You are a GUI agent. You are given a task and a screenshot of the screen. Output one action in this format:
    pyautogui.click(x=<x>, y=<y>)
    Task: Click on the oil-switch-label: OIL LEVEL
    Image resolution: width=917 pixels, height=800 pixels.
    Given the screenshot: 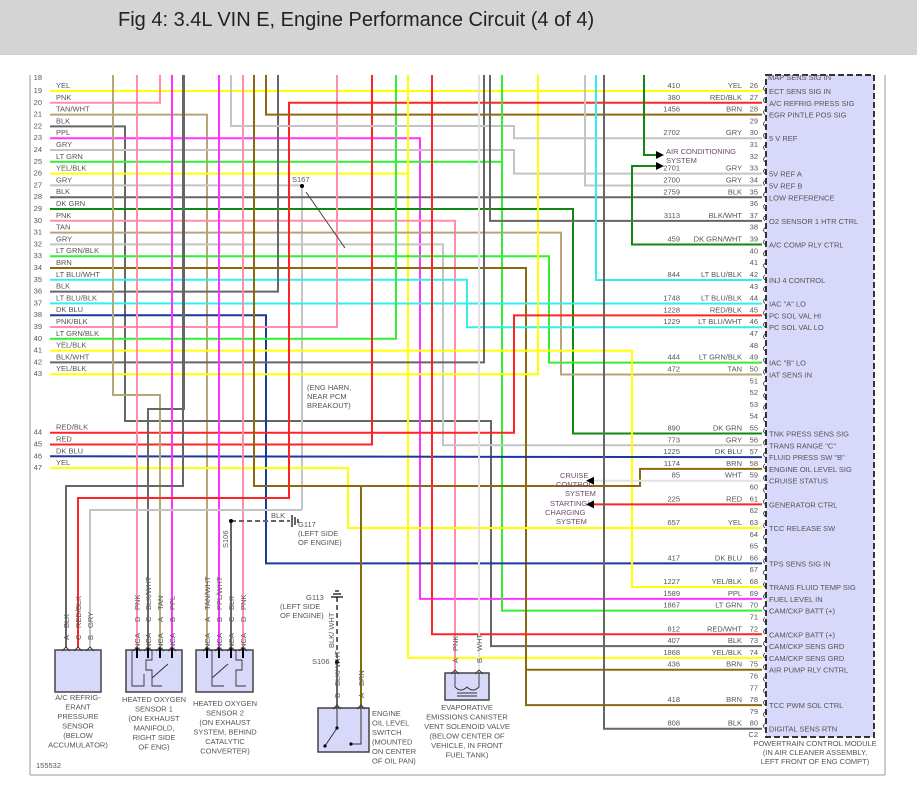 What is the action you would take?
    pyautogui.click(x=390, y=723)
    